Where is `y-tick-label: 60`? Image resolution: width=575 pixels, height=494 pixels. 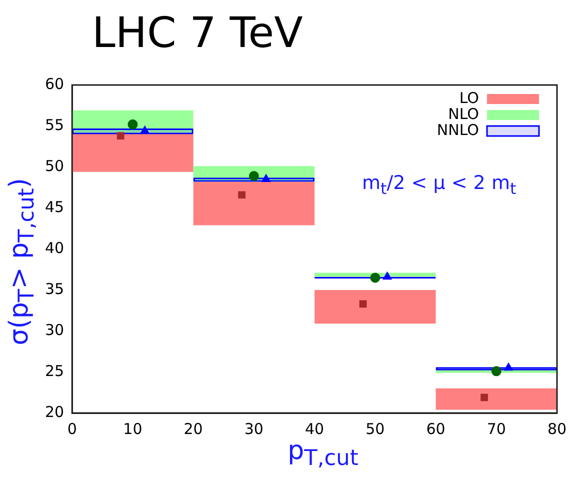 y-tick-label: 60 is located at coordinates (54, 83).